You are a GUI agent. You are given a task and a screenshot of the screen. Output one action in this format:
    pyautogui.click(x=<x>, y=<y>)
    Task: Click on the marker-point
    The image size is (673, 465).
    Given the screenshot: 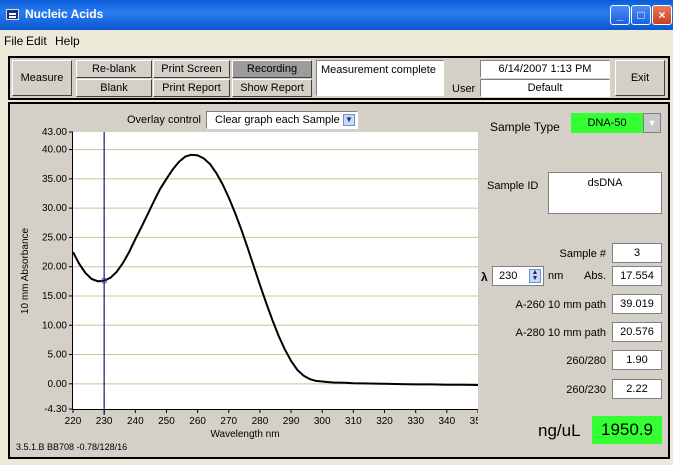 What is the action you would take?
    pyautogui.click(x=104, y=280)
    